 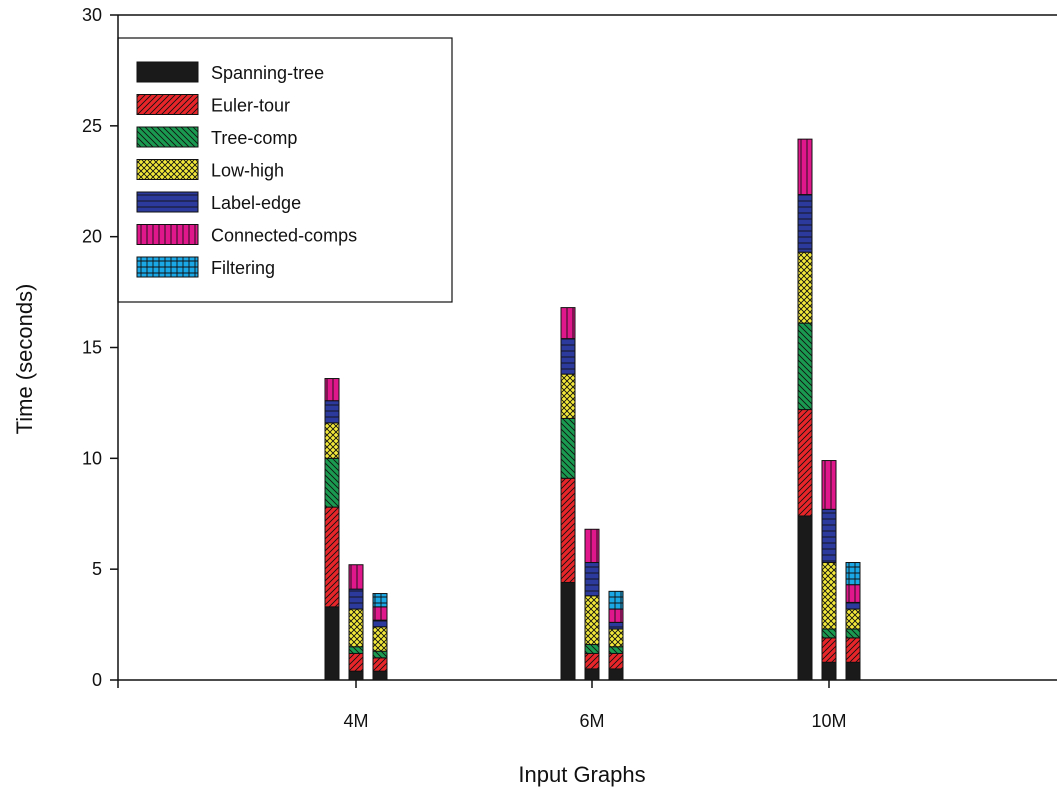 What do you see at coordinates (243, 268) in the screenshot?
I see `legend-label: Filtering` at bounding box center [243, 268].